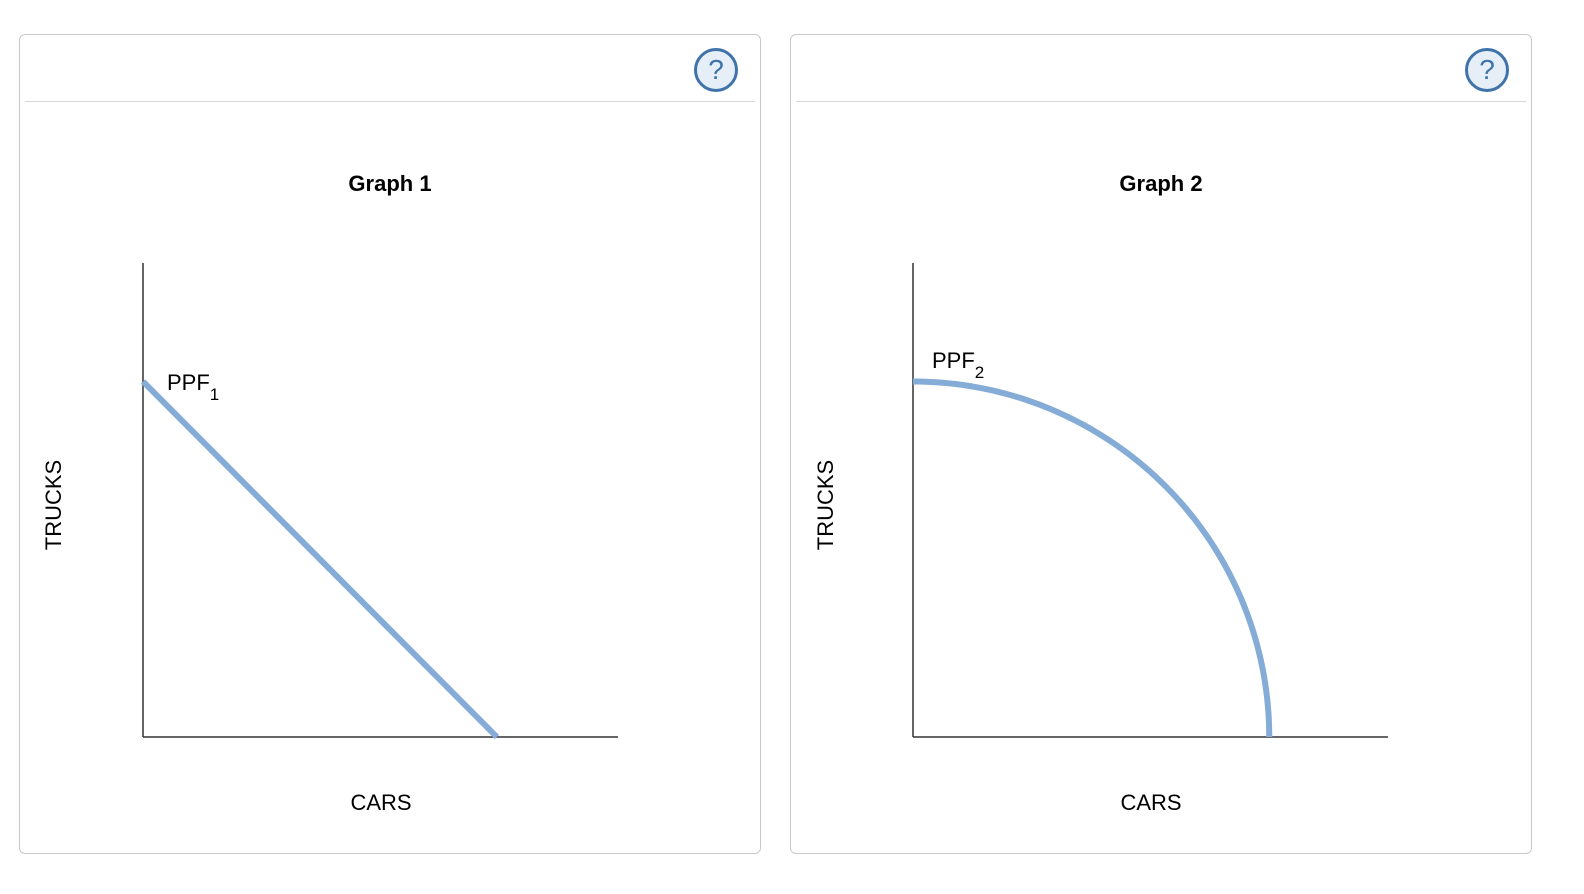 The width and height of the screenshot is (1584, 894). Describe the element at coordinates (953, 360) in the screenshot. I see `ppf-2-label-text: PPF` at that location.